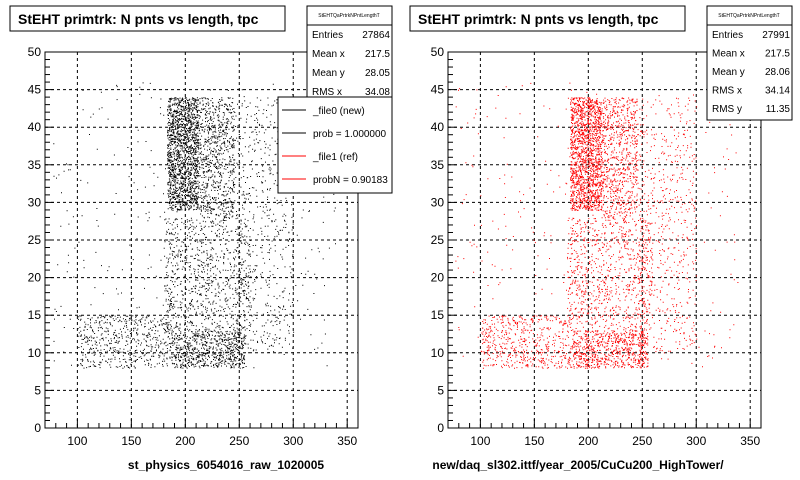 This screenshot has height=480, width=800. Describe the element at coordinates (377, 73) in the screenshot. I see `stats-value: 28.05` at that location.